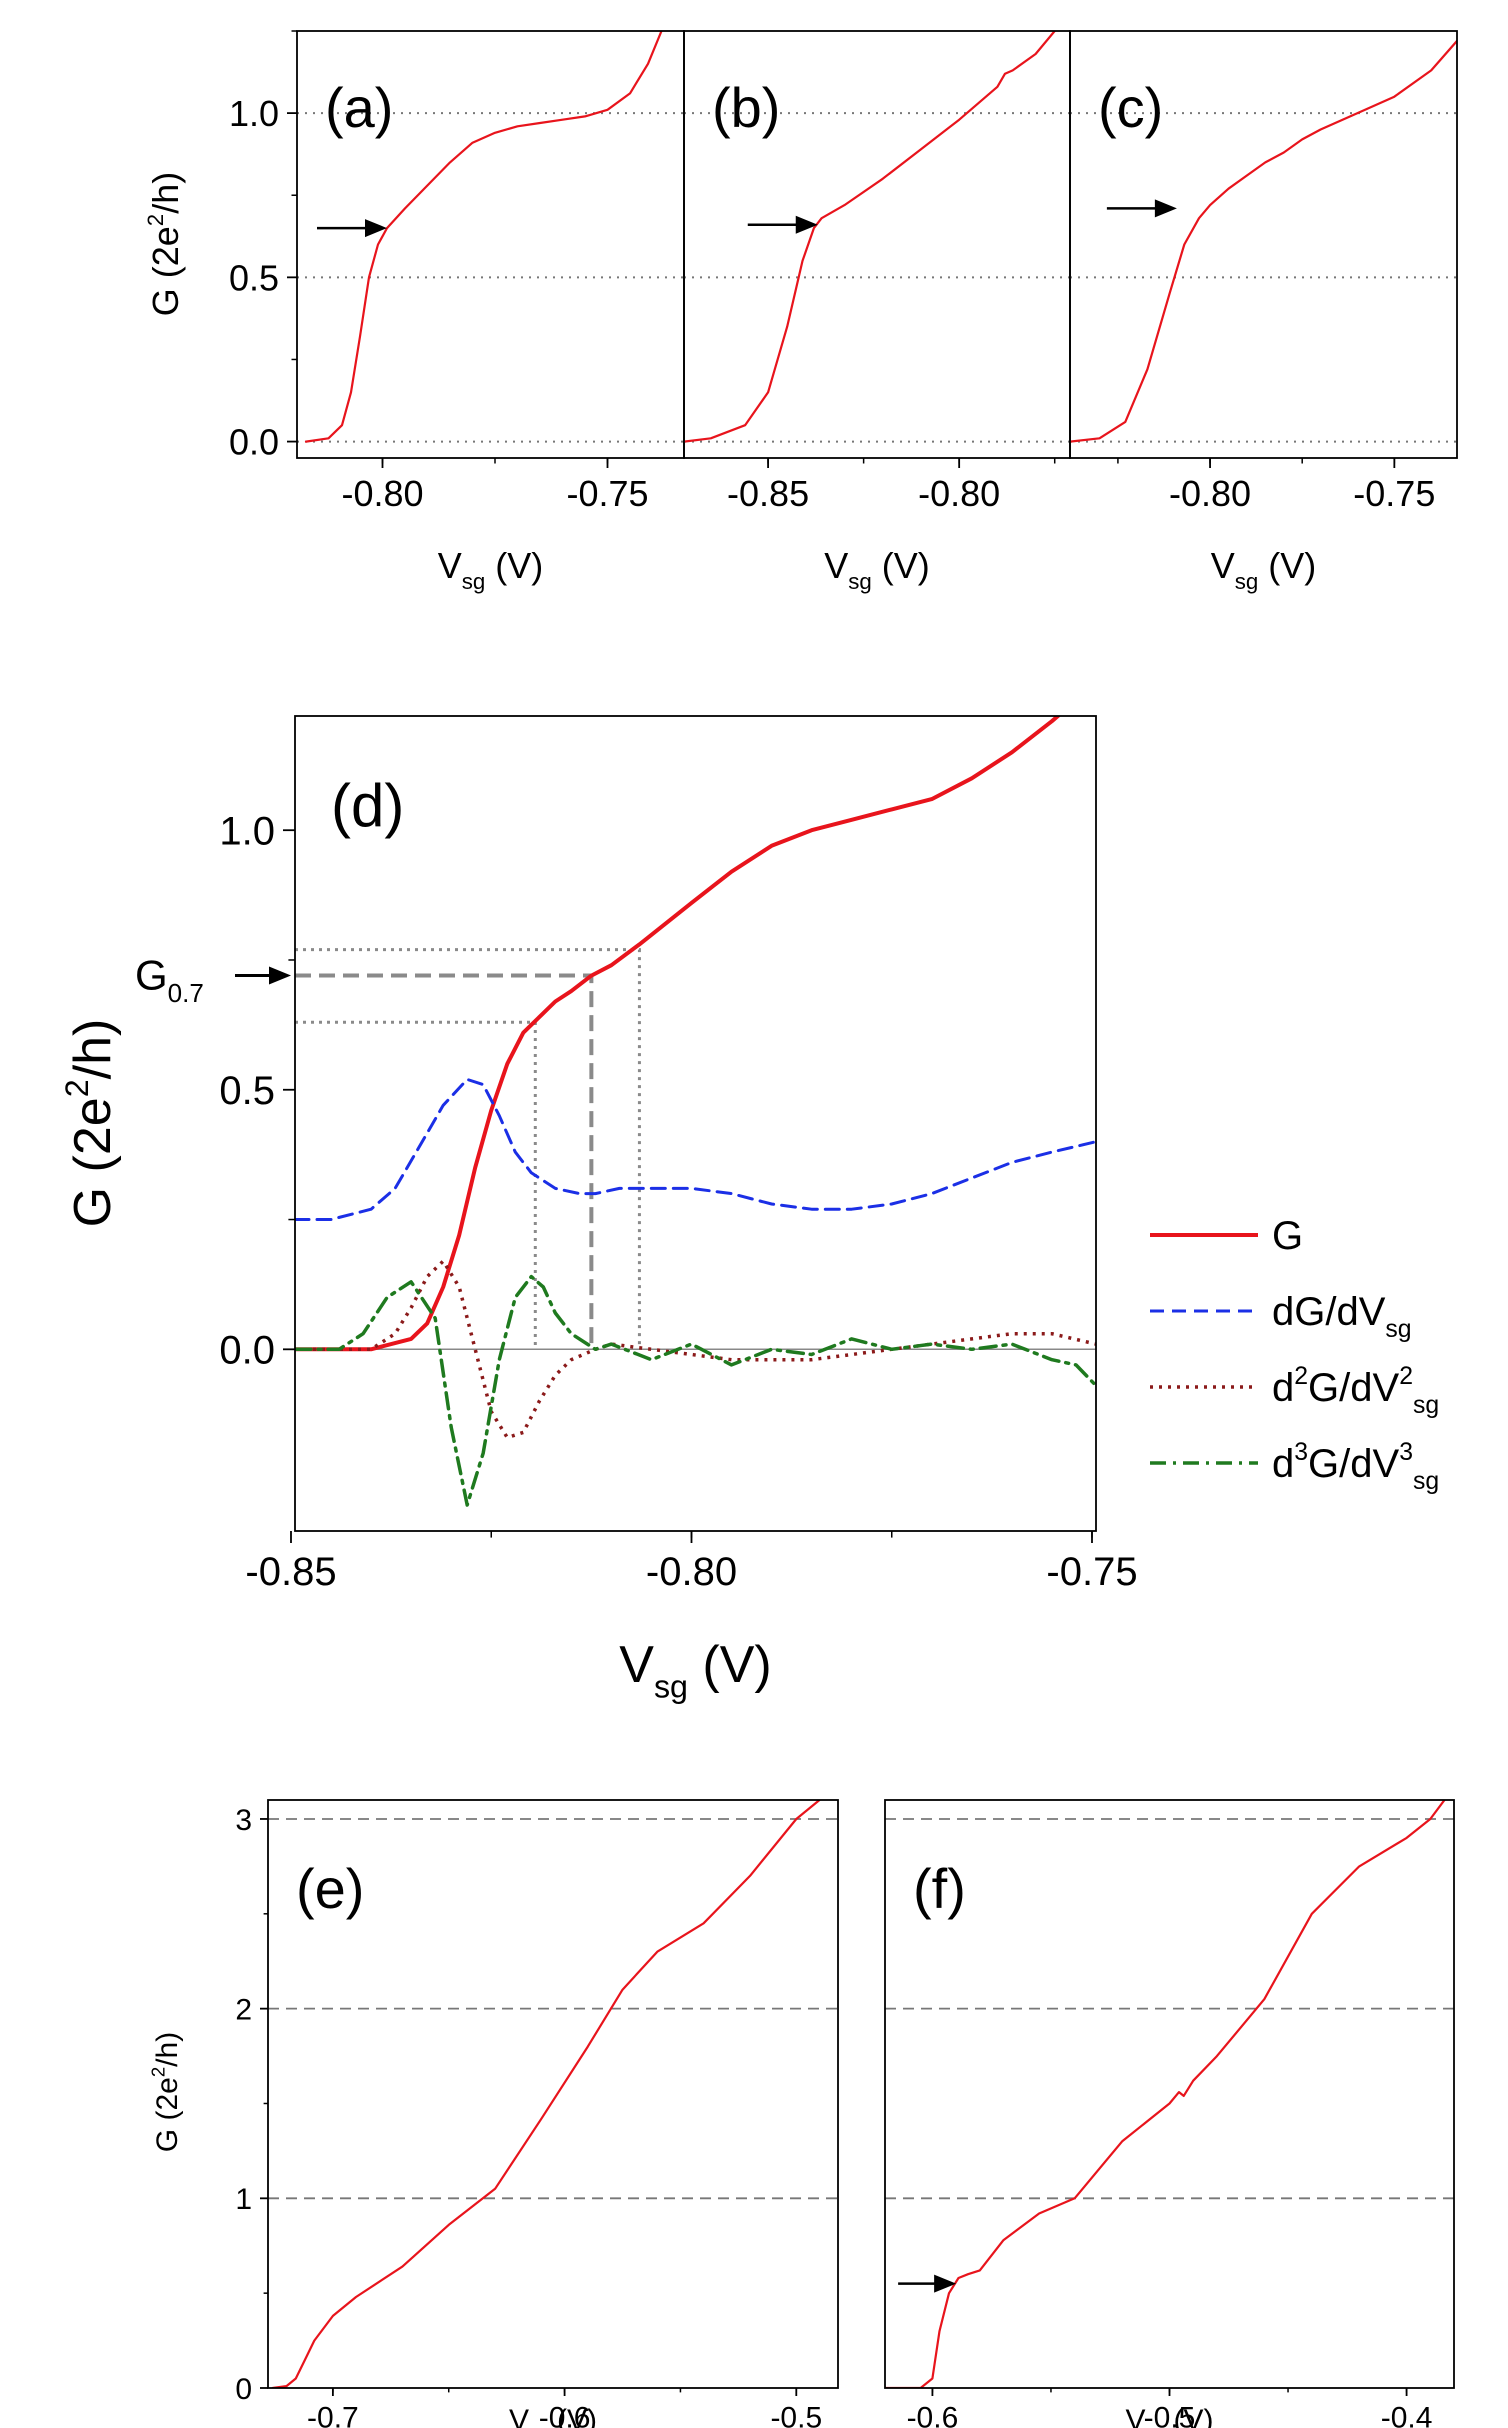 The height and width of the screenshot is (2428, 1508). I want to click on legend-label-part: G/dV, so click(1353, 1464).